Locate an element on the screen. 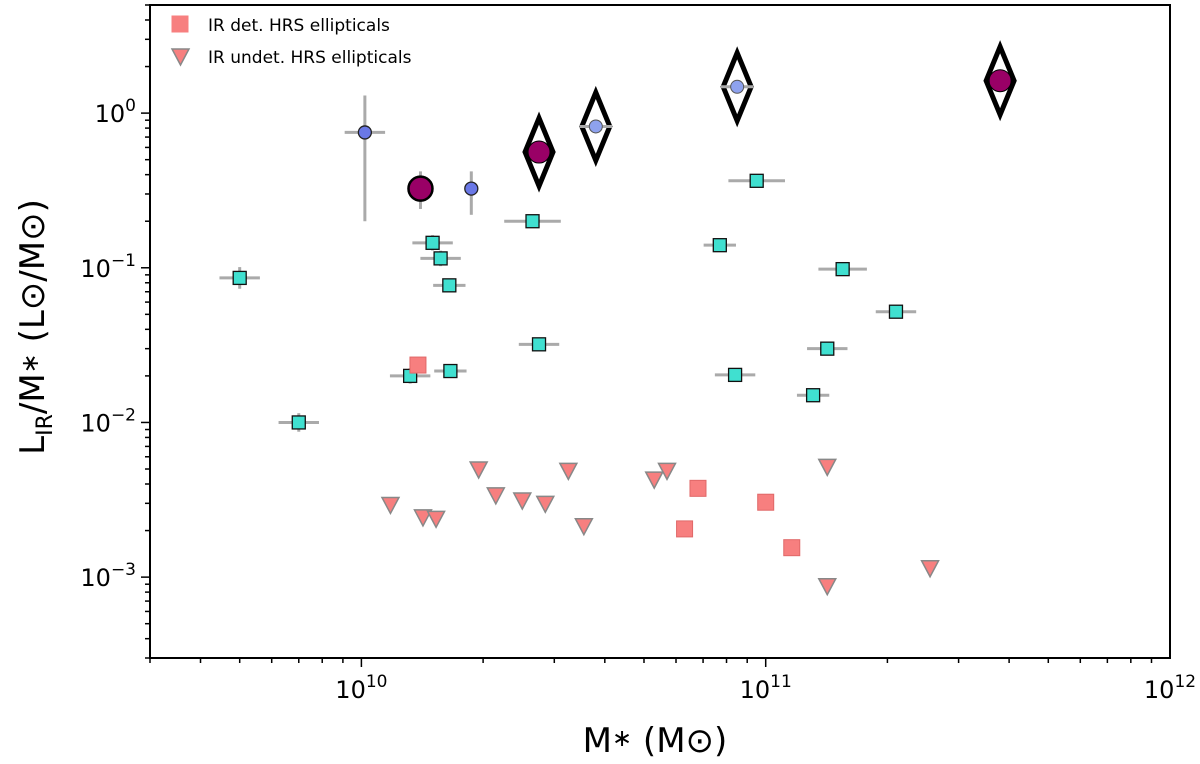  legend-marker-square is located at coordinates (180, 24).